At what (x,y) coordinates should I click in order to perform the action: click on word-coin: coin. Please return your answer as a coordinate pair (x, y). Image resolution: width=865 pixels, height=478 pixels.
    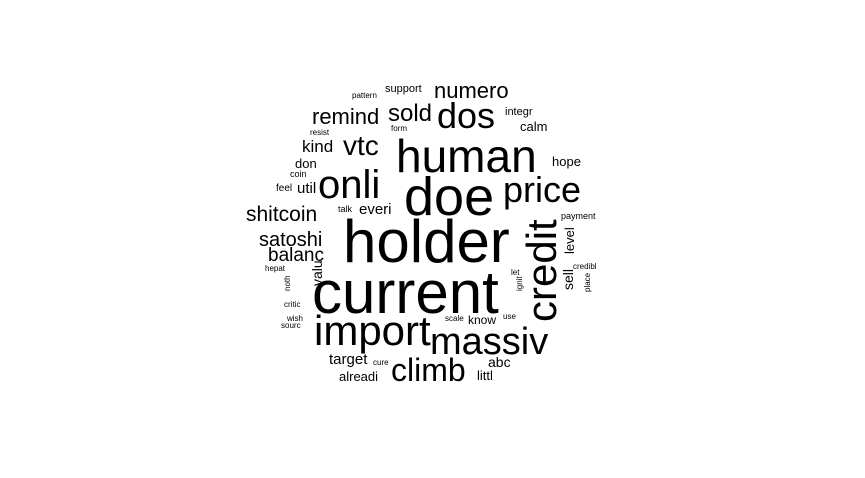
    Looking at the image, I should click on (298, 174).